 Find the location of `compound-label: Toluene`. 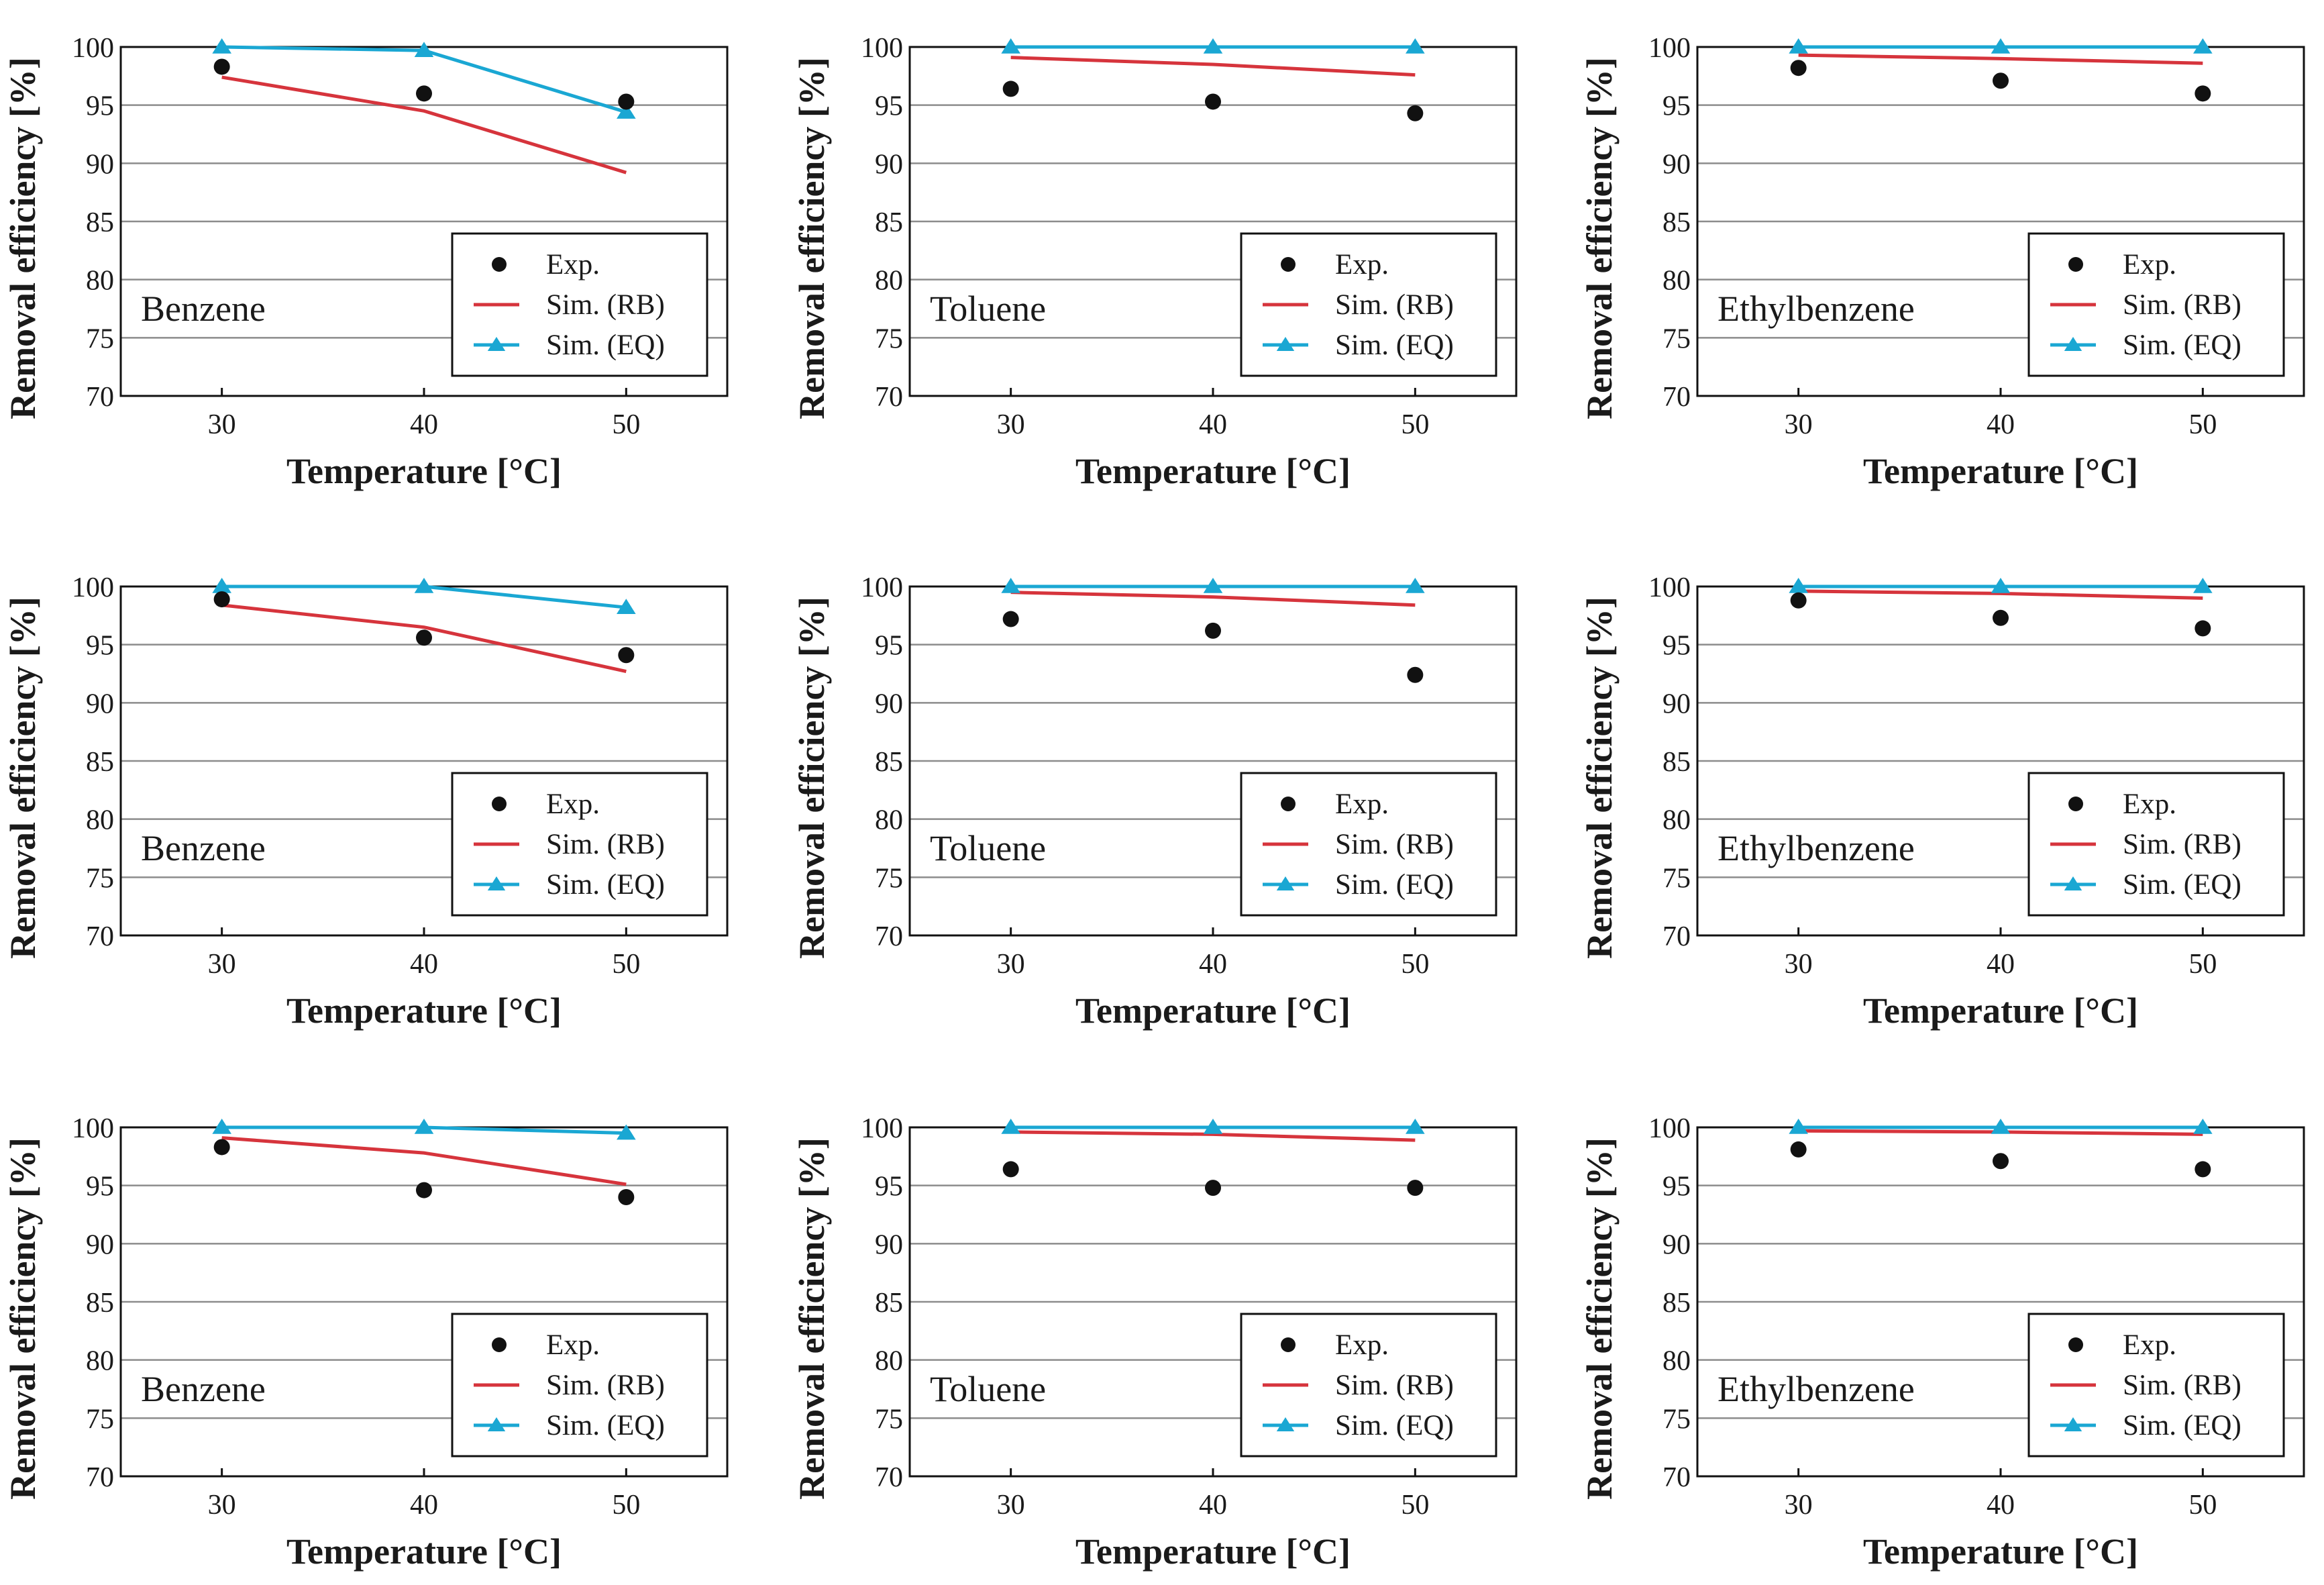

compound-label: Toluene is located at coordinates (988, 848).